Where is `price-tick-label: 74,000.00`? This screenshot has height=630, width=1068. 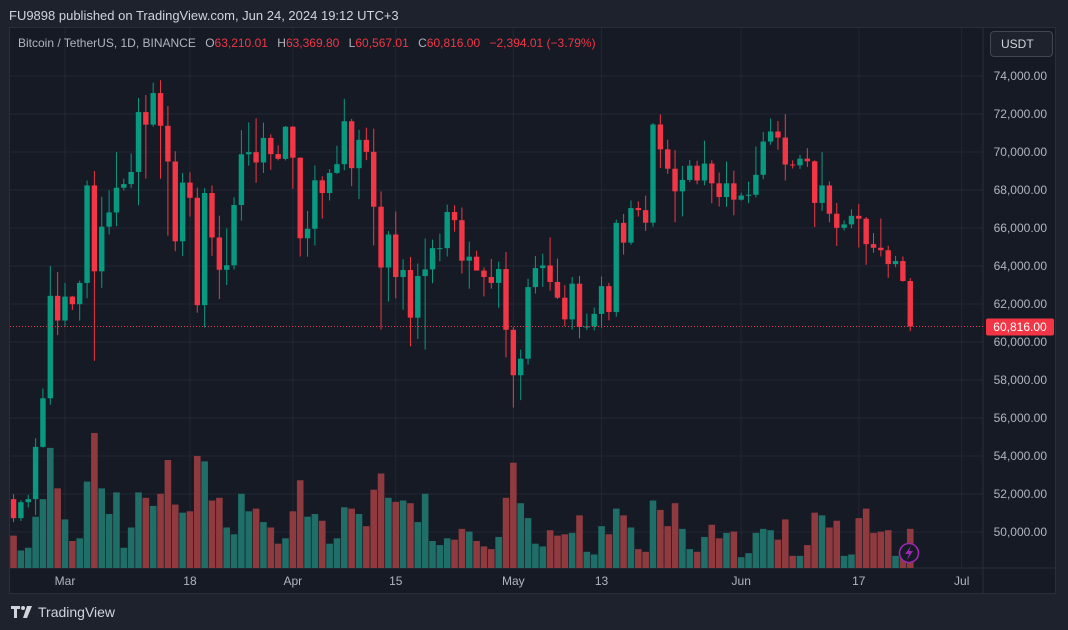
price-tick-label: 74,000.00 is located at coordinates (1021, 76).